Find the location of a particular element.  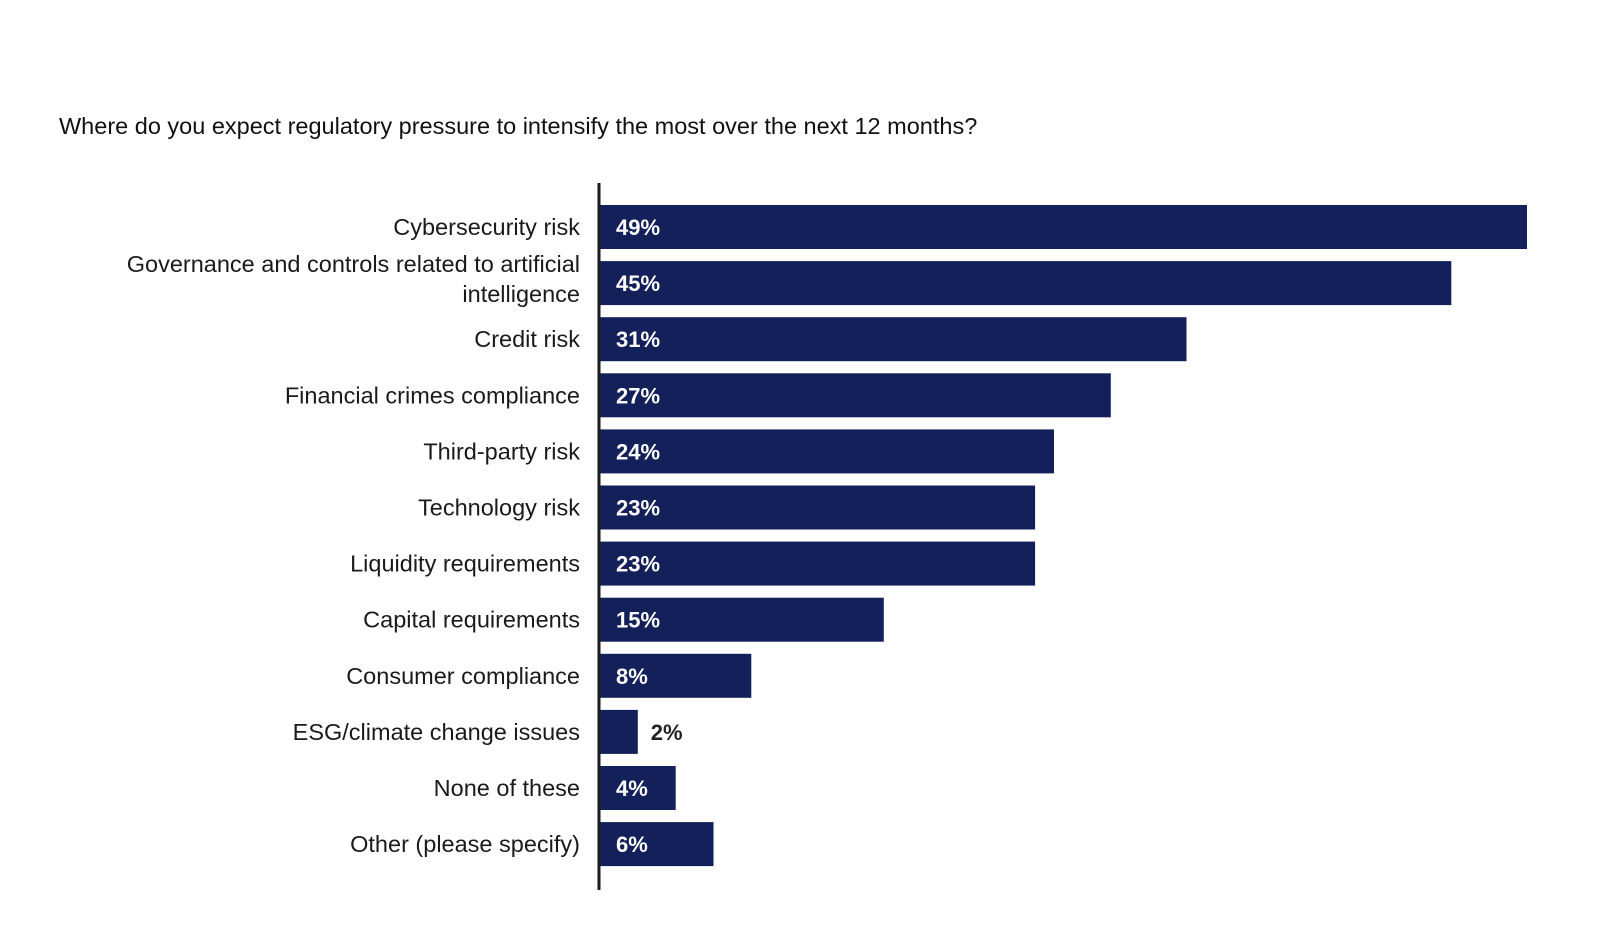

value-label-financial-crimes-compliance: 27% is located at coordinates (638, 395).